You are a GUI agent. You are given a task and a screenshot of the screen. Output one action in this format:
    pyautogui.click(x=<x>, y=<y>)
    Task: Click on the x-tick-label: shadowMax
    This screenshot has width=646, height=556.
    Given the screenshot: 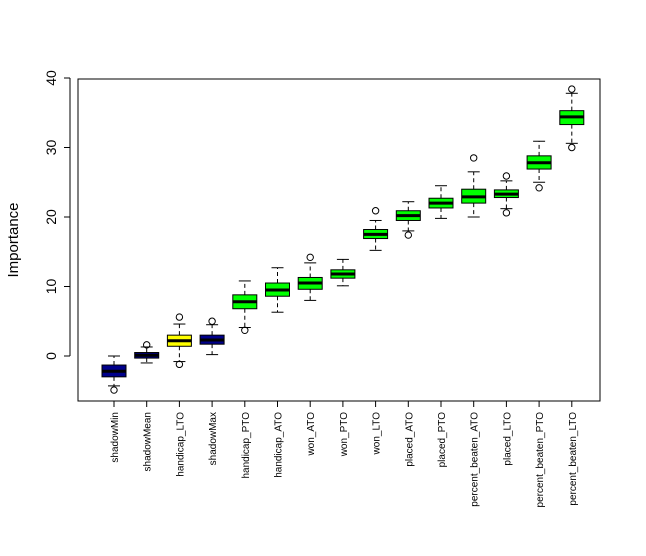 What is the action you would take?
    pyautogui.click(x=213, y=438)
    